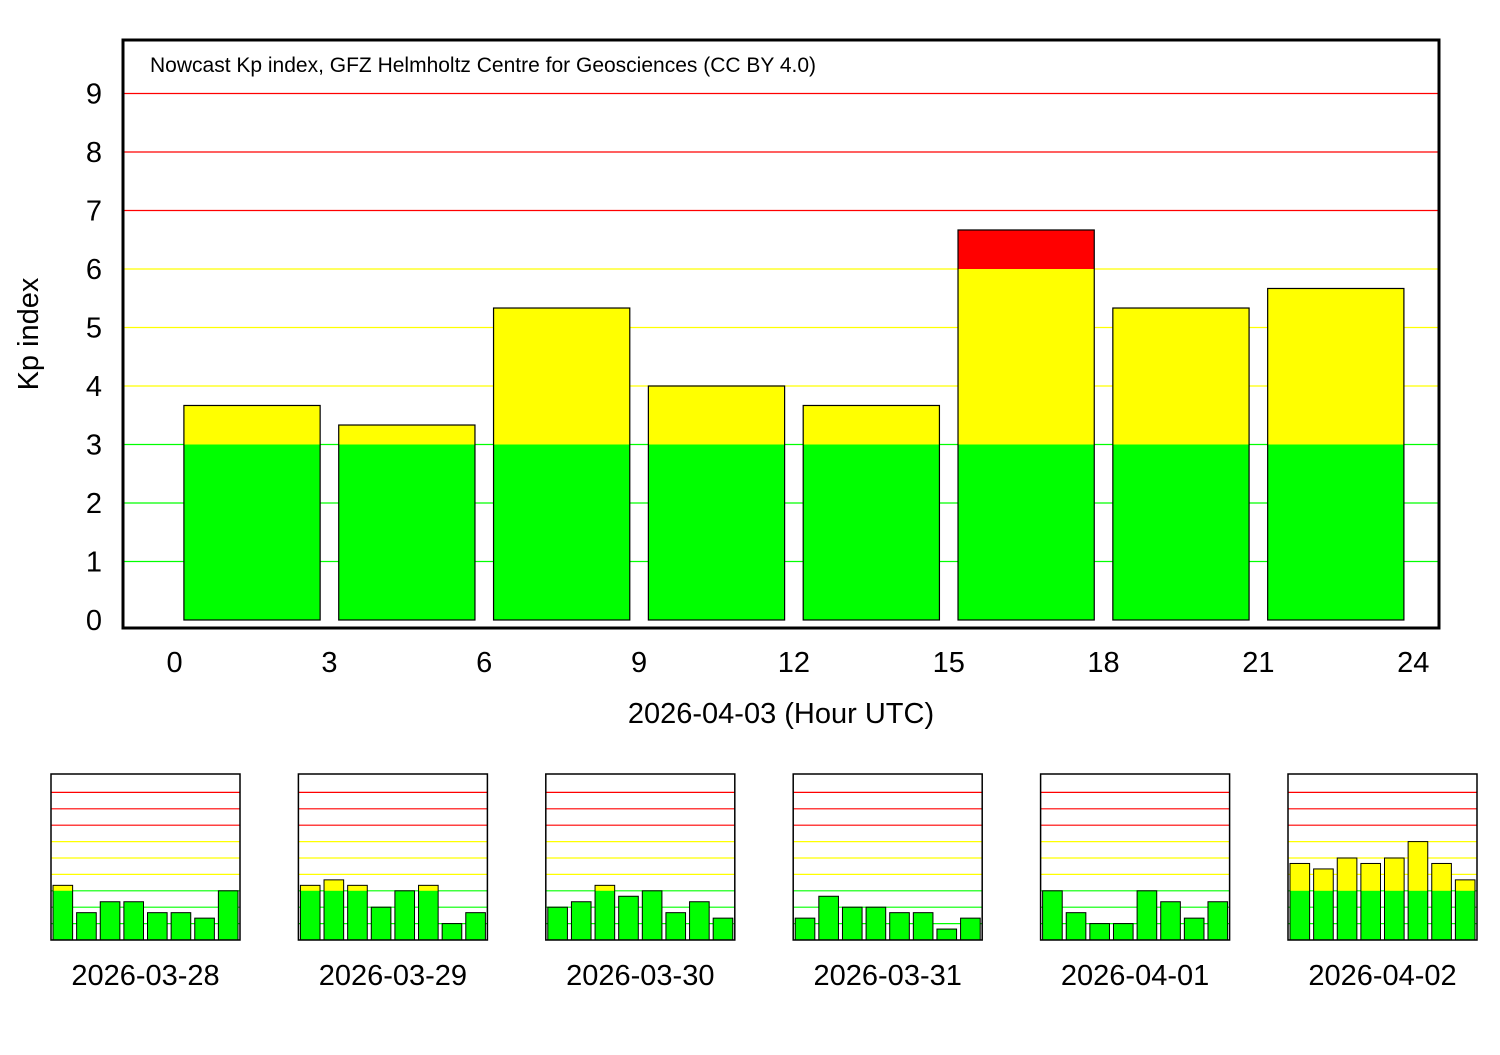  What do you see at coordinates (29, 333) in the screenshot?
I see `y-axis-label: Kp index` at bounding box center [29, 333].